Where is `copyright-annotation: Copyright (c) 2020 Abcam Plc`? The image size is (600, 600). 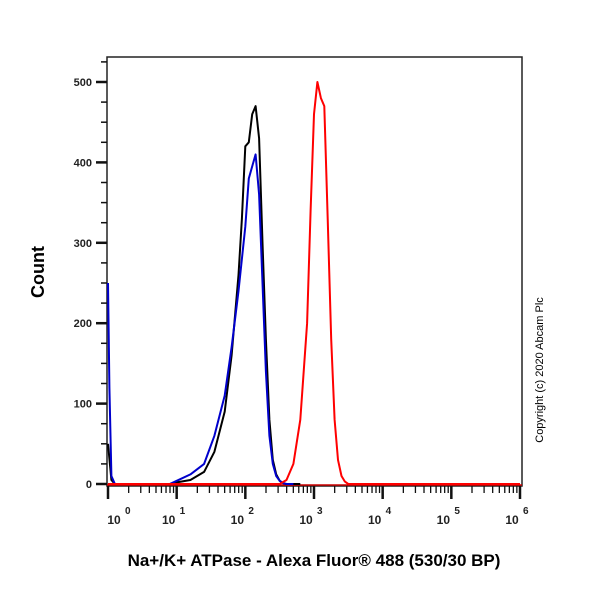
copyright-annotation: Copyright (c) 2020 Abcam Plc is located at coordinates (540, 370).